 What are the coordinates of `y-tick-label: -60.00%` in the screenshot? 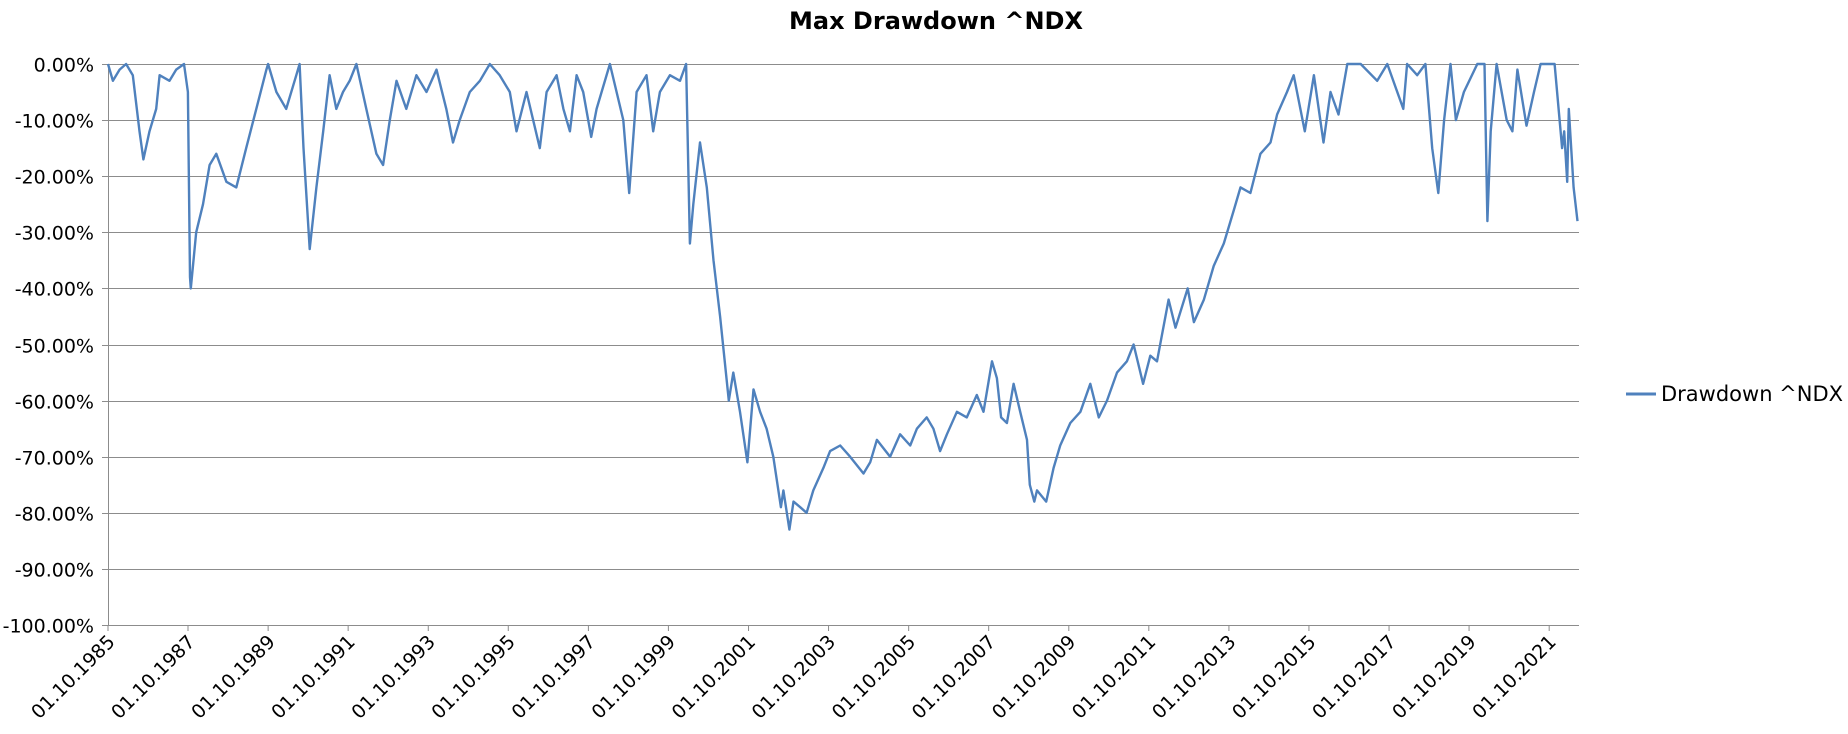 It's located at (54, 403).